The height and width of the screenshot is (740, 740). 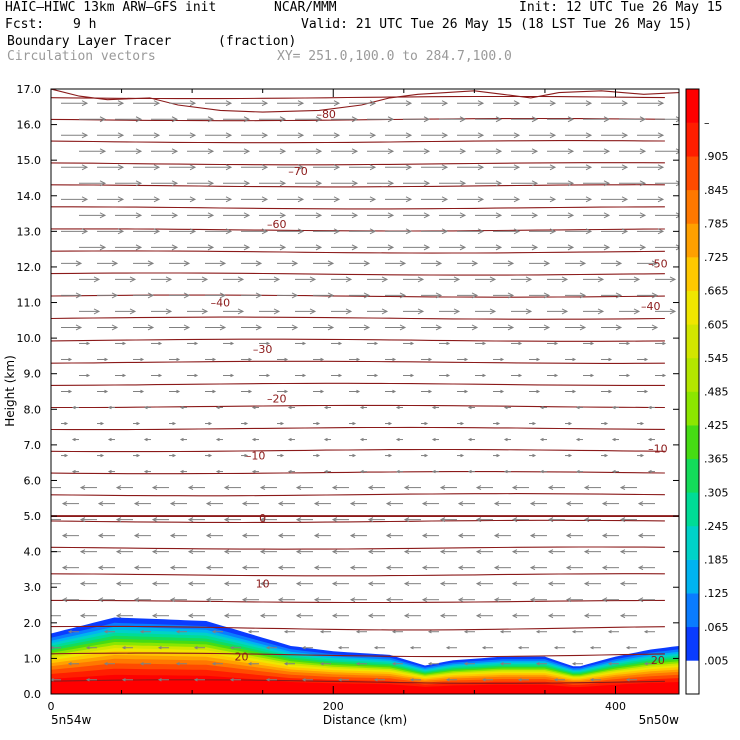 I want to click on colorbar-label: .365, so click(x=716, y=459).